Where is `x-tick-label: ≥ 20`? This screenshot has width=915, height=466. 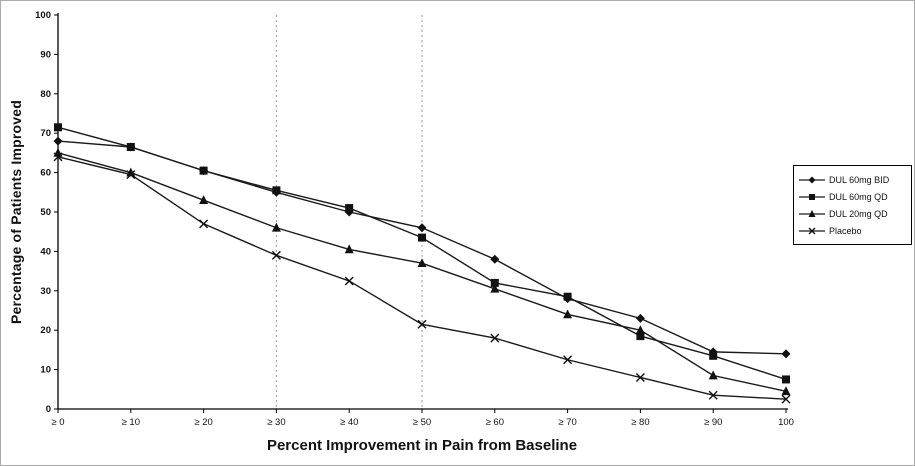 x-tick-label: ≥ 20 is located at coordinates (203, 422).